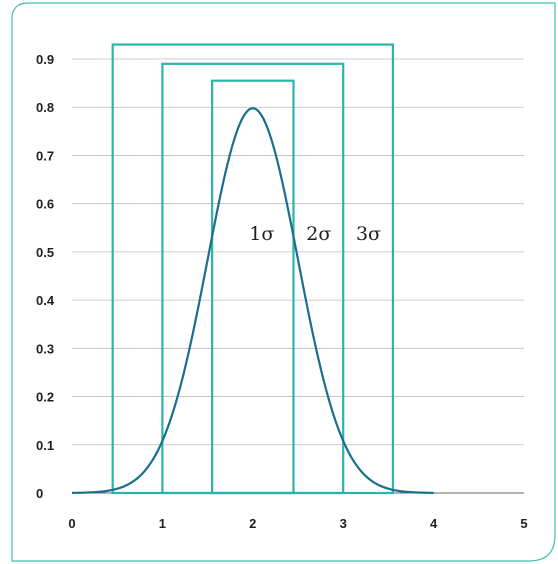  Describe the element at coordinates (162, 523) in the screenshot. I see `x-tick-label: 1` at that location.